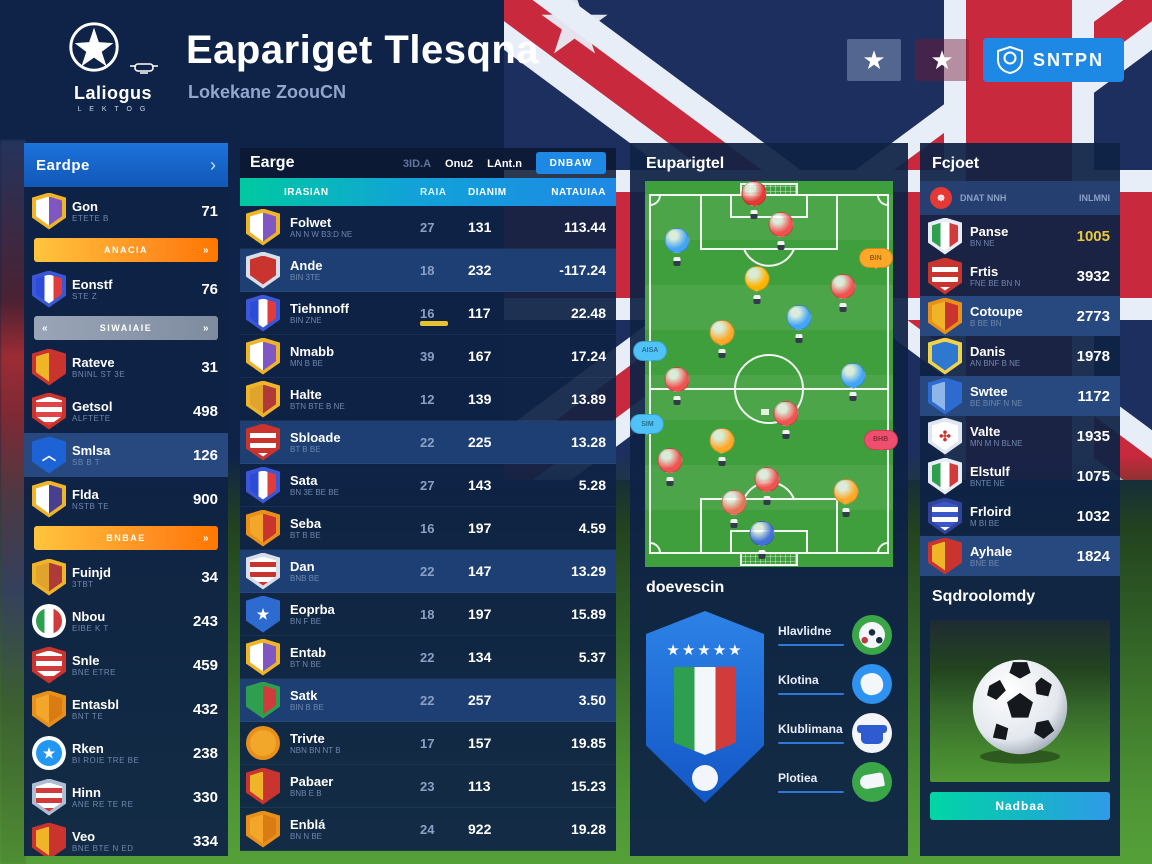  What do you see at coordinates (835, 684) in the screenshot?
I see `club-link-row: Klotina` at bounding box center [835, 684].